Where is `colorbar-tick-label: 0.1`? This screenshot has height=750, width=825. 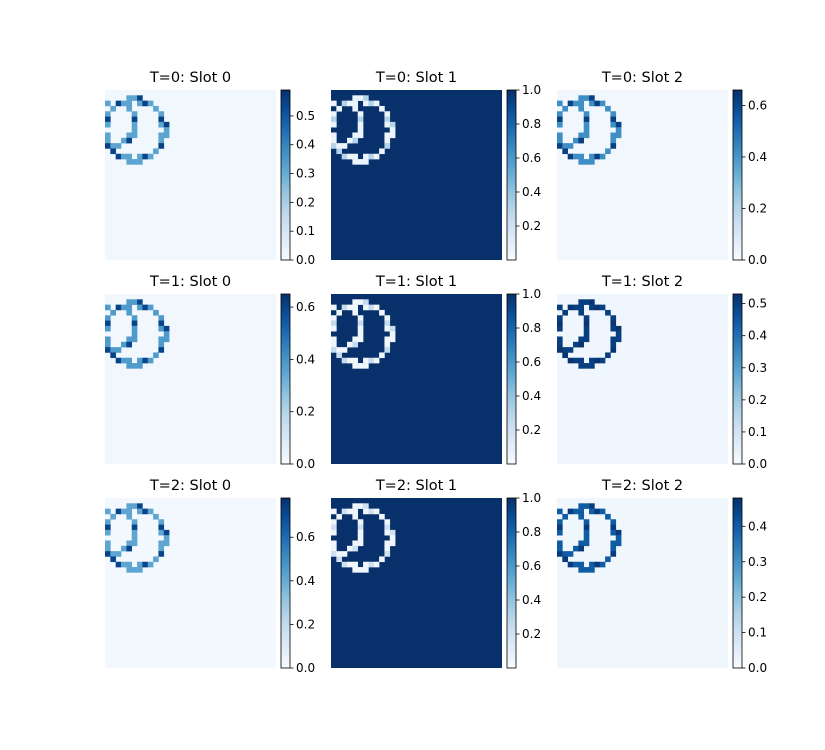
colorbar-tick-label: 0.1 is located at coordinates (305, 231).